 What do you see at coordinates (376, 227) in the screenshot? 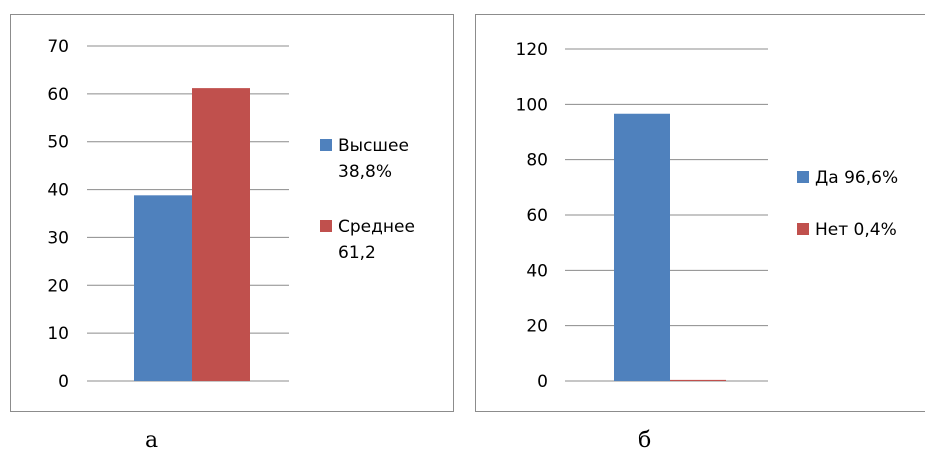
I see `legend-label: Среднее` at bounding box center [376, 227].